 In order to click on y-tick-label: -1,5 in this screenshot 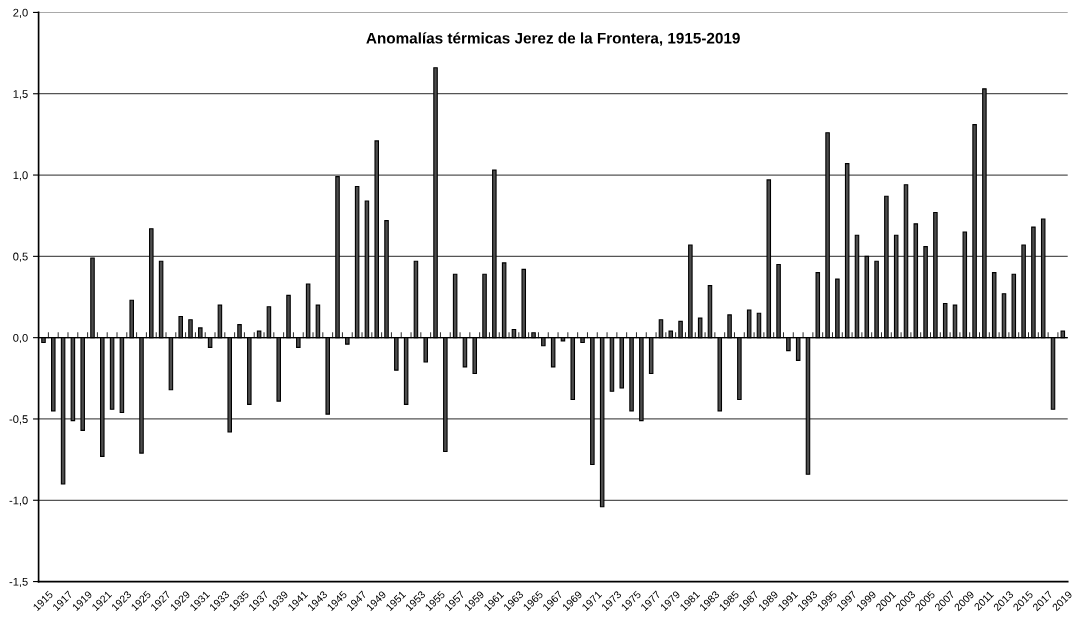, I will do `click(18, 582)`.